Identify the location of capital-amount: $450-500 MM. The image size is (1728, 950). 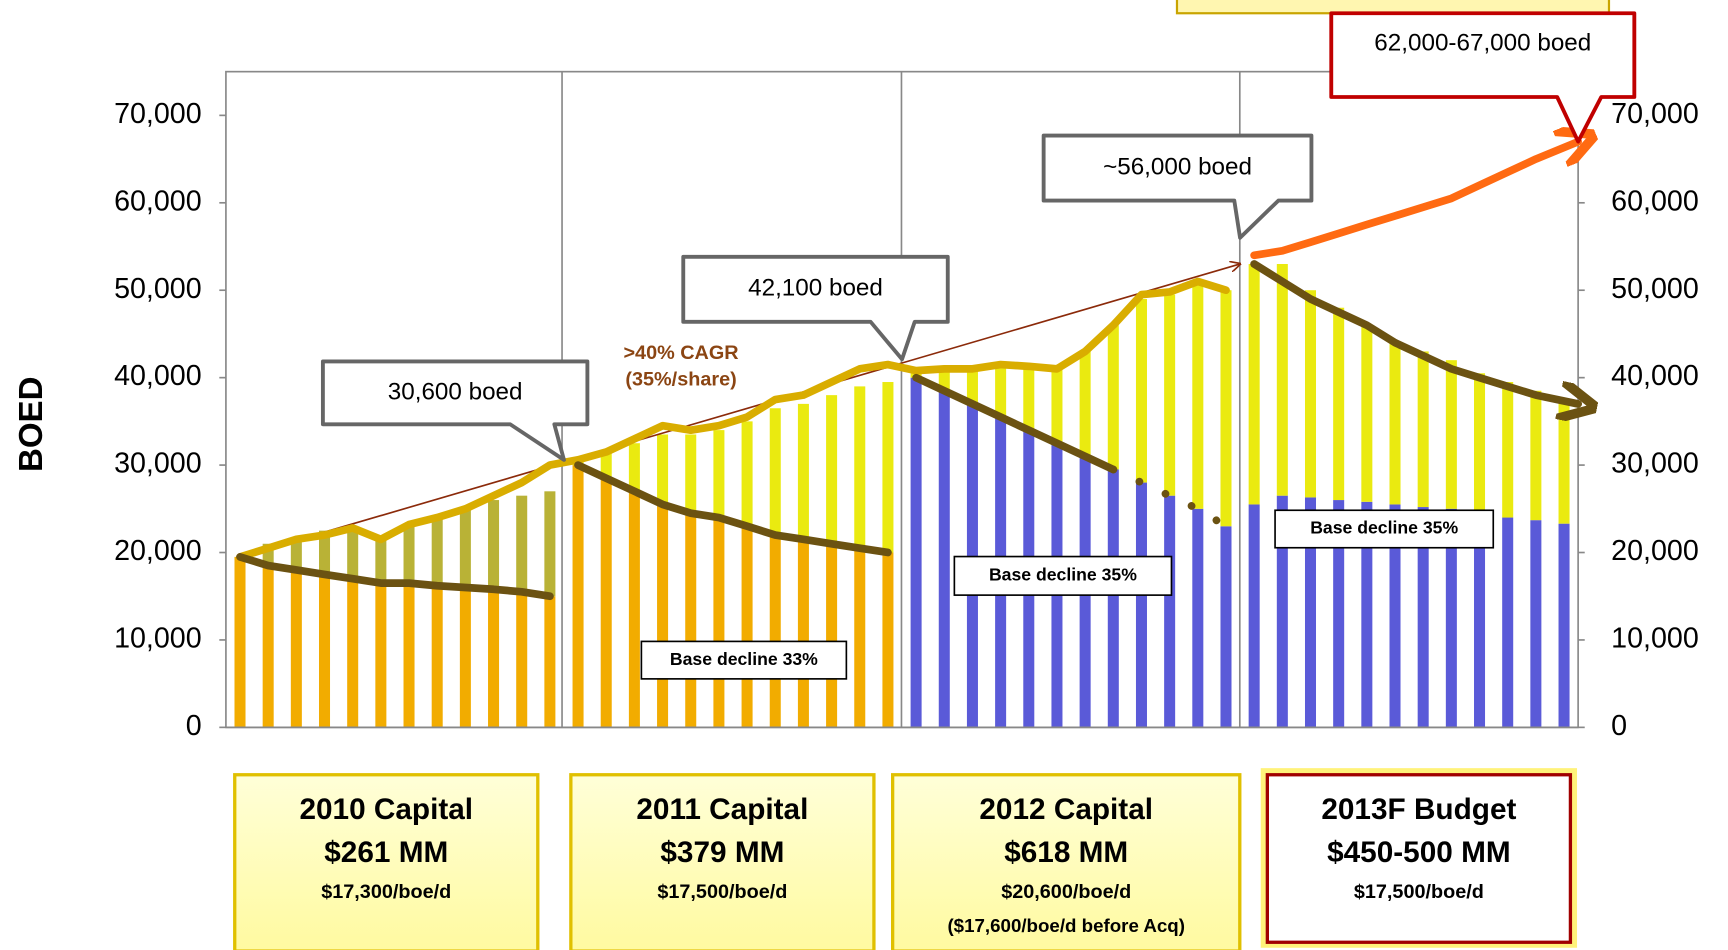
(1419, 852).